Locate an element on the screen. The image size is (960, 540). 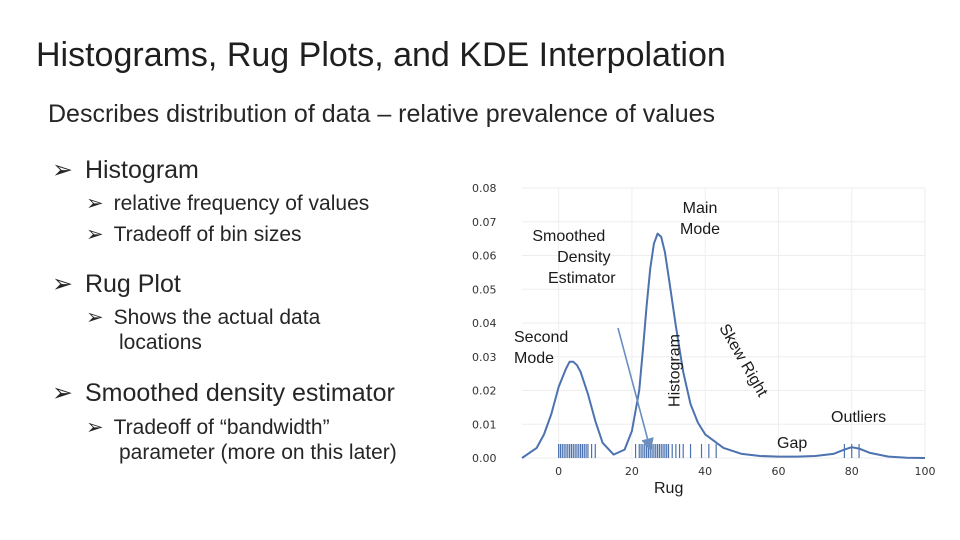
sub-bullet-bin-sizes: ➢ Tradeoff of bin sizes is located at coordinates (194, 234).